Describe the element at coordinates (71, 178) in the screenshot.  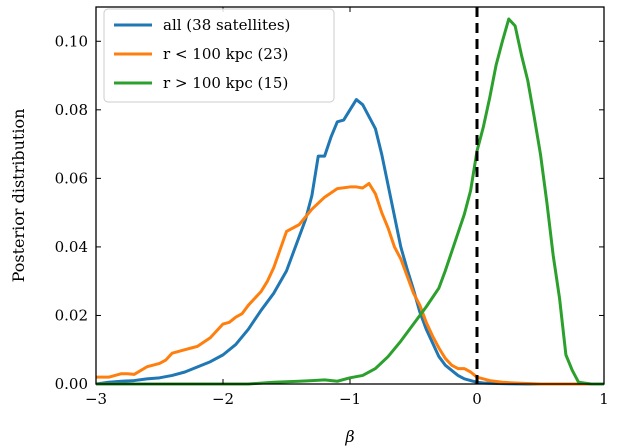
I see `y-tick-label: 0.06` at that location.